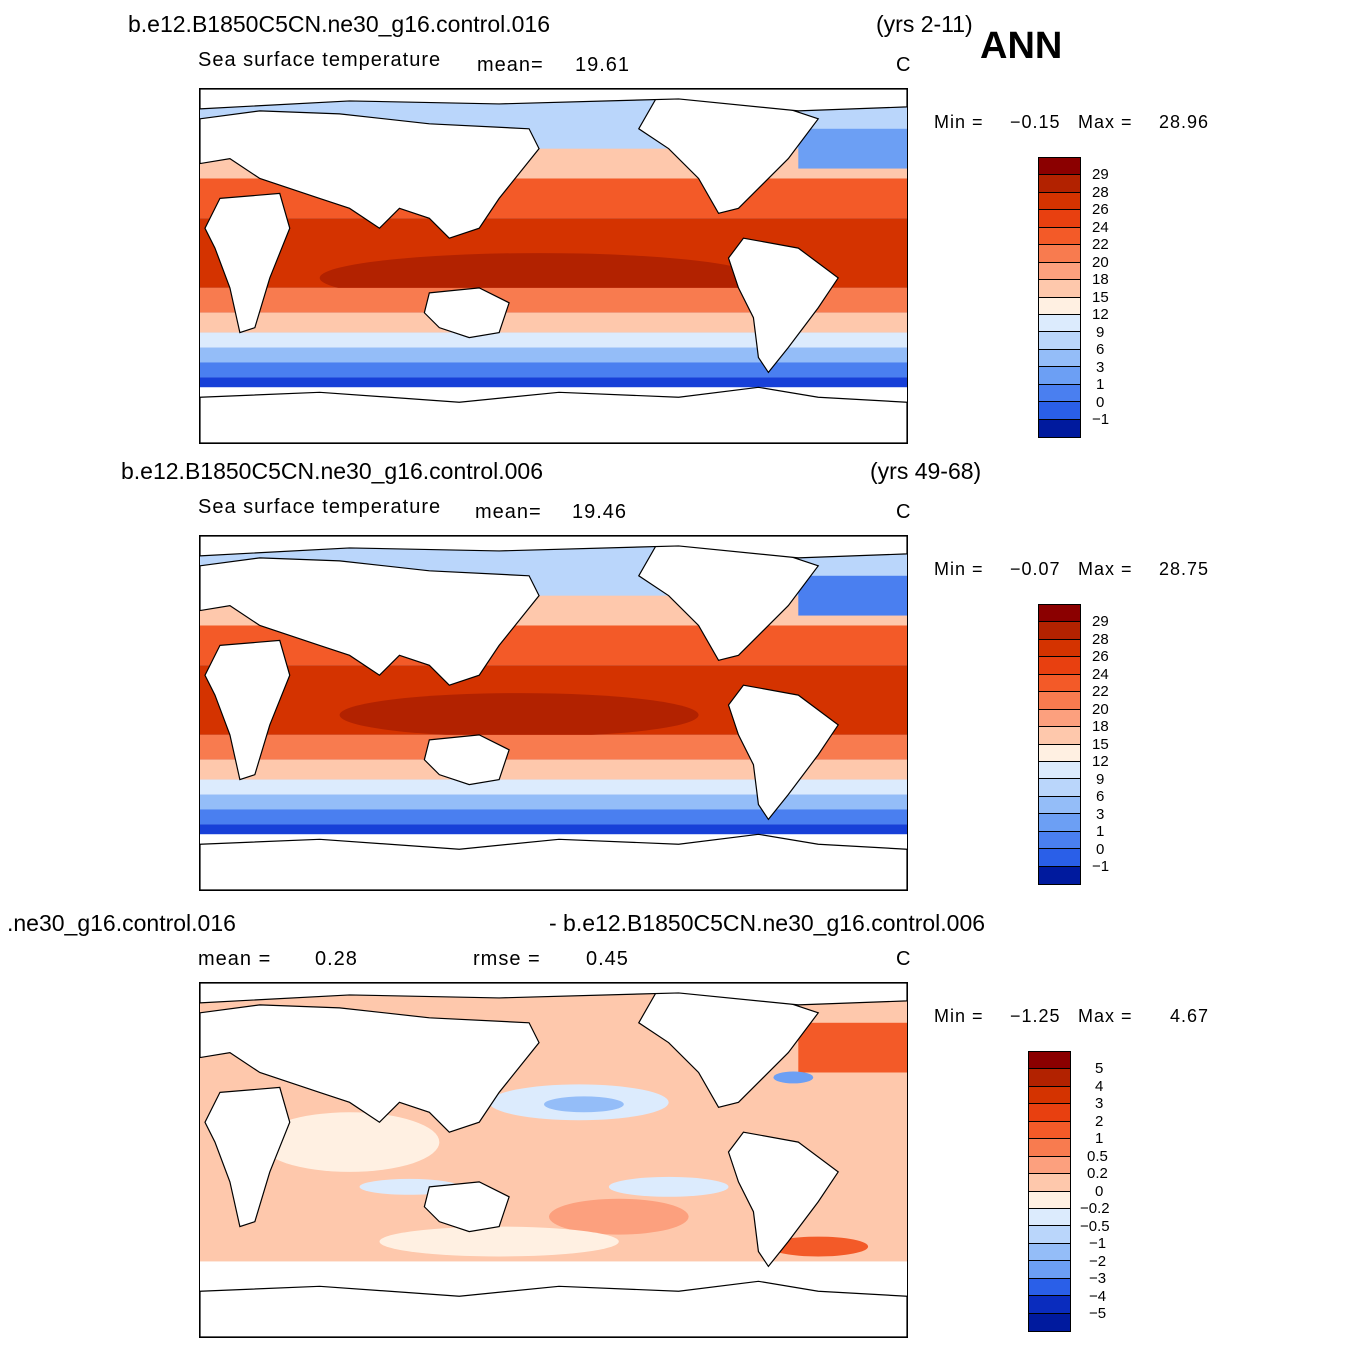 Image resolution: width=1349 pixels, height=1353 pixels. Describe the element at coordinates (1099, 1086) in the screenshot. I see `cbar3-level: 4` at that location.